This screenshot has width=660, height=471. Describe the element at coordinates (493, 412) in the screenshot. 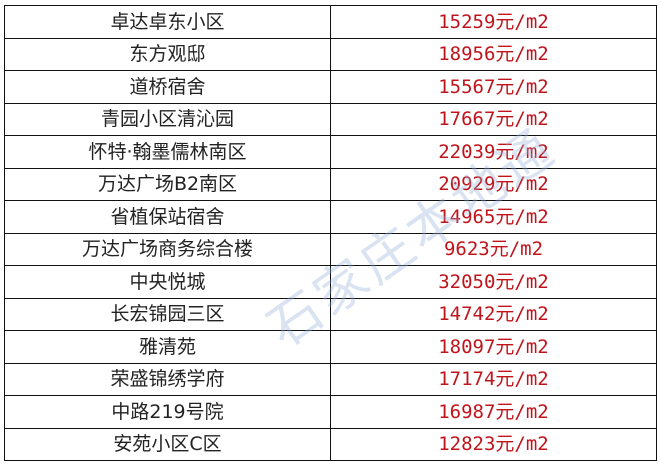

I see `price-per-sqm: 16987元/m2` at that location.